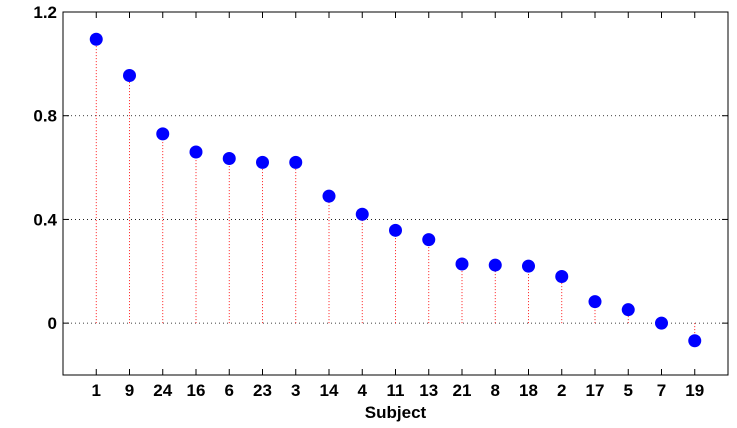 This screenshot has width=737, height=428. I want to click on x-tick-label: 3, so click(295, 390).